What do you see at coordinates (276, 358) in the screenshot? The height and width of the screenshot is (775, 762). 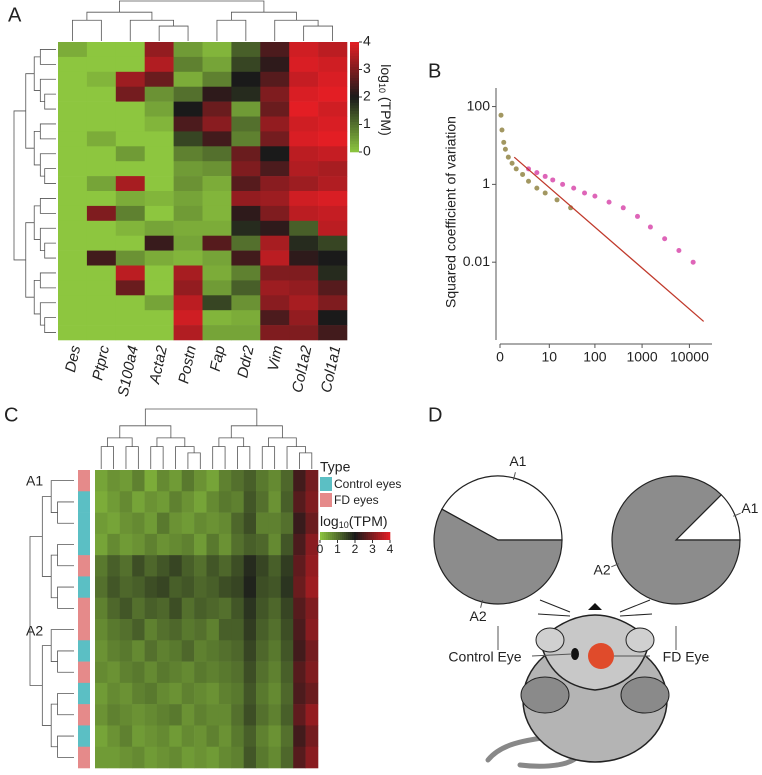 I see `column-label: Vim` at bounding box center [276, 358].